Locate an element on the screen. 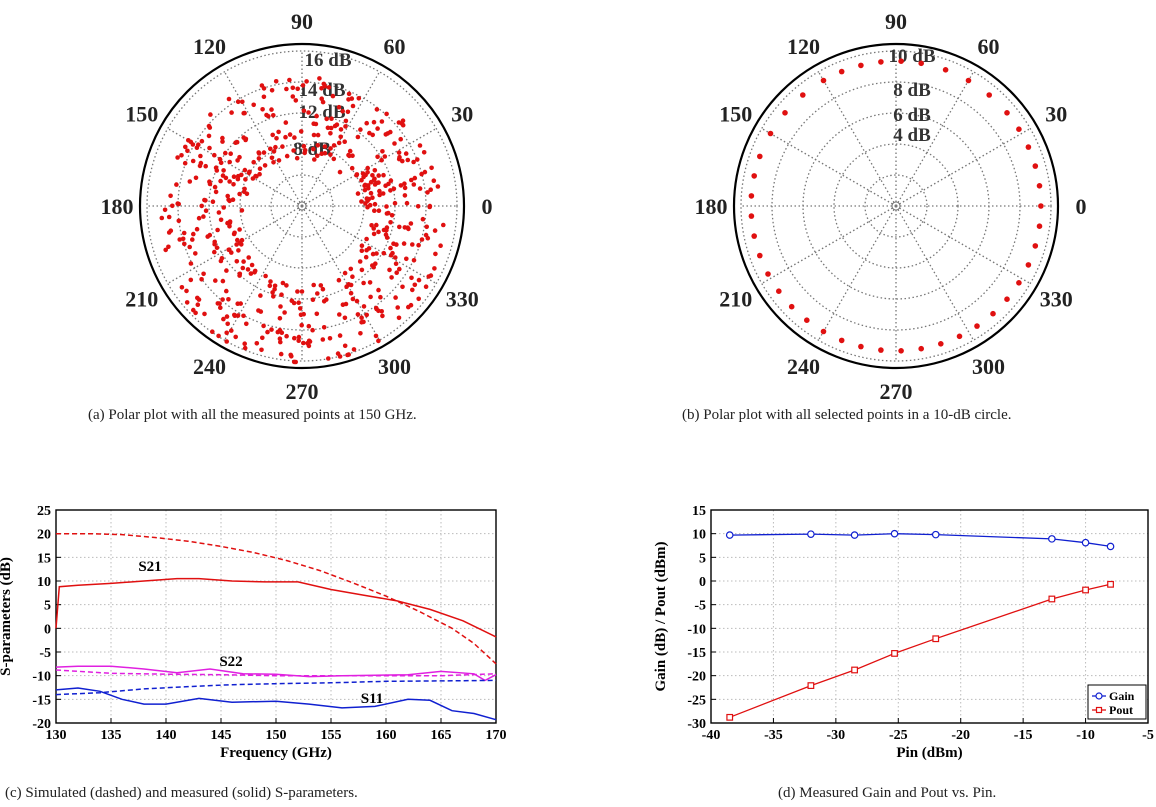 The width and height of the screenshot is (1156, 807). polar-spoke is located at coordinates (341, 273).